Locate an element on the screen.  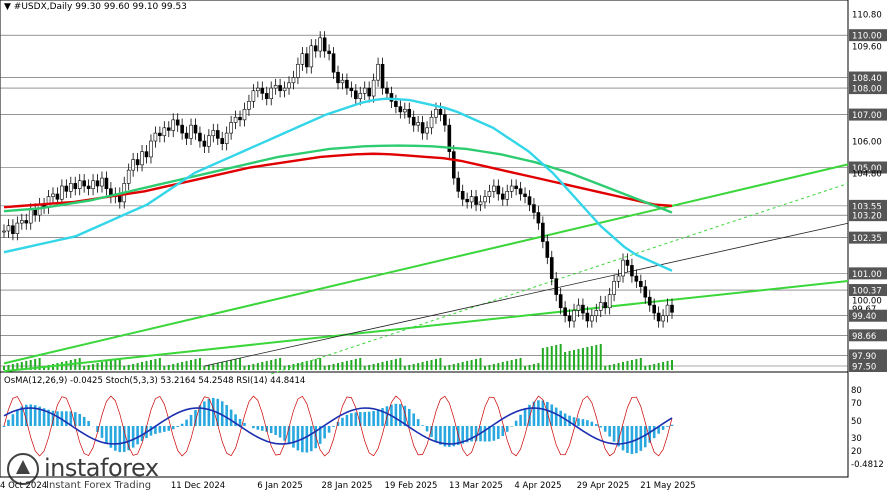
indicator-tick-label: 80 is located at coordinates (856, 391).